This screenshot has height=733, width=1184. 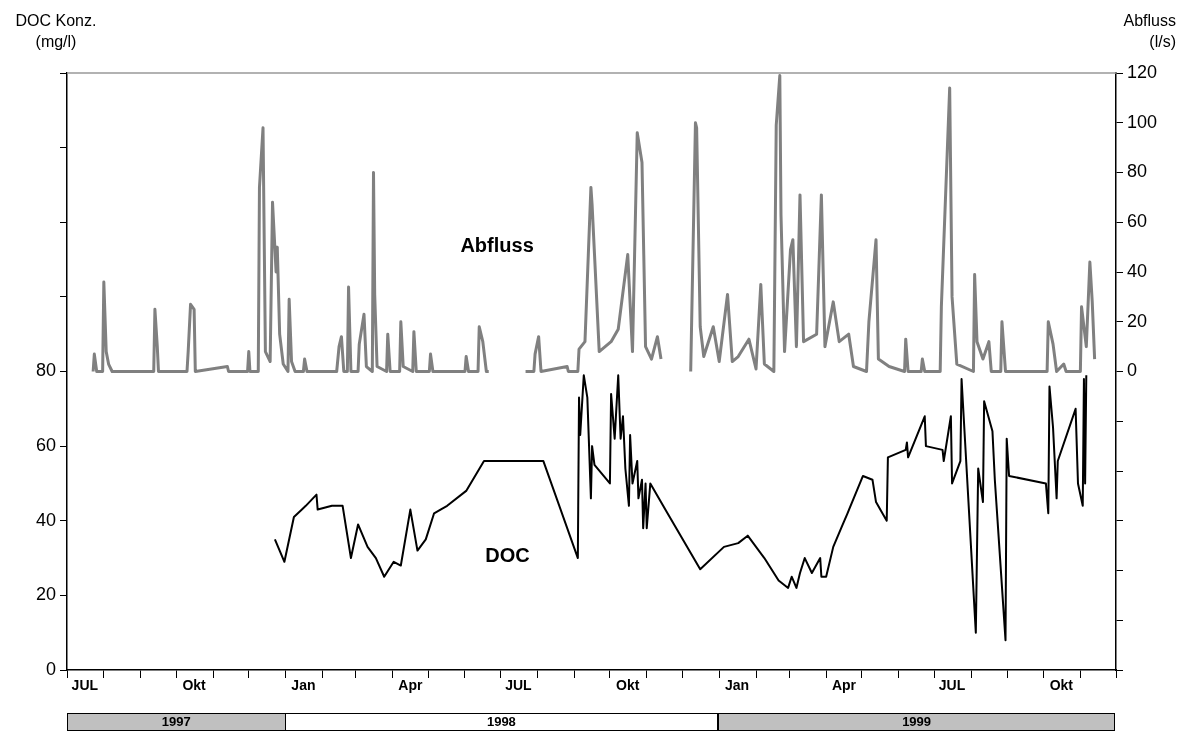 I want to click on text: 1998, so click(x=501, y=722).